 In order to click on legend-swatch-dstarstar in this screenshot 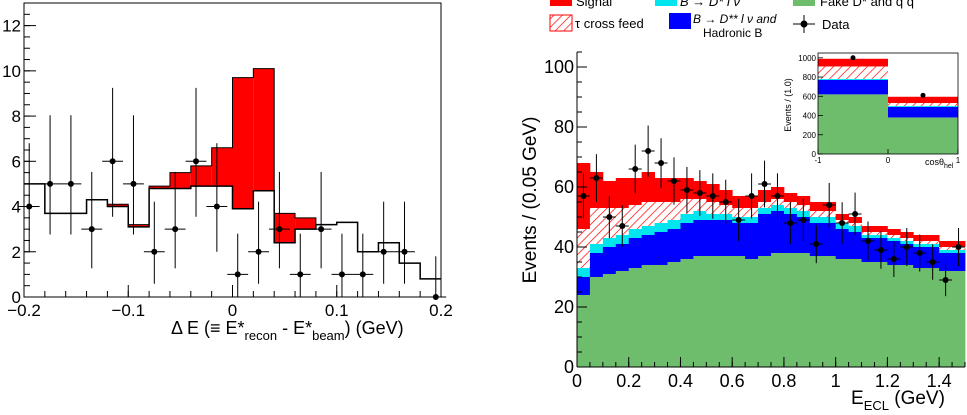, I will do `click(680, 21)`.